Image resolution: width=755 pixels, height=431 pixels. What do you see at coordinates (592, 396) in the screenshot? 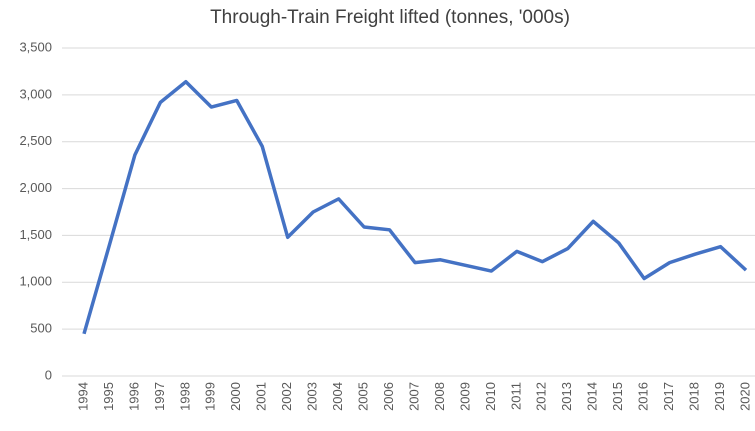
I see `x-tick-label: 2014` at bounding box center [592, 396].